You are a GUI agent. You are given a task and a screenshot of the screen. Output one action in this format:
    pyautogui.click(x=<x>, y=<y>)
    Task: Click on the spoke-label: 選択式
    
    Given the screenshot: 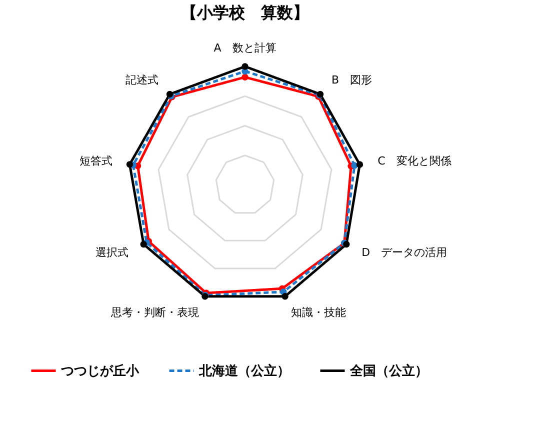 What is the action you would take?
    pyautogui.click(x=111, y=253)
    